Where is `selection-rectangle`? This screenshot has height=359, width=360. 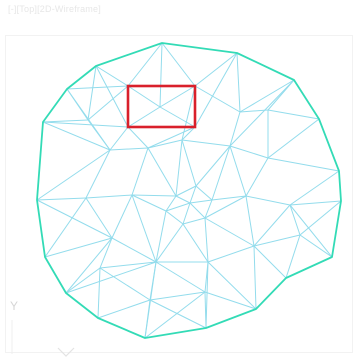
selection-rectangle is located at coordinates (161, 106).